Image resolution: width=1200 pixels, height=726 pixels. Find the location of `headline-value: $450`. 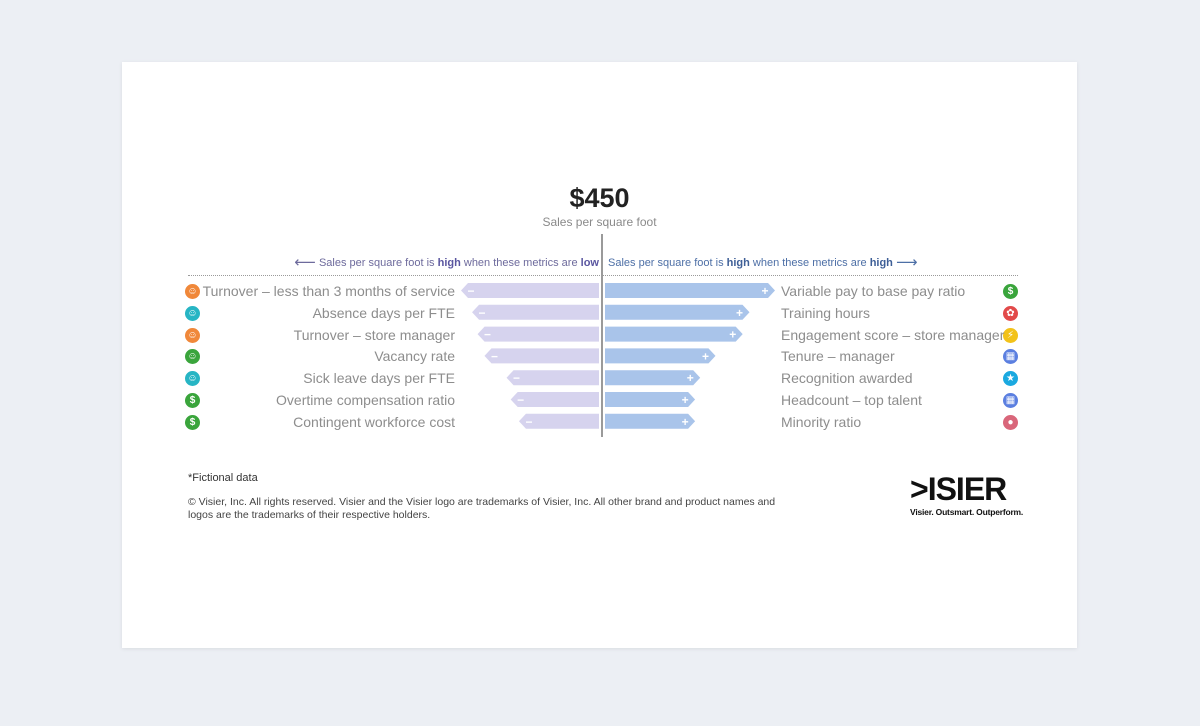

headline-value: $450 is located at coordinates (599, 198).